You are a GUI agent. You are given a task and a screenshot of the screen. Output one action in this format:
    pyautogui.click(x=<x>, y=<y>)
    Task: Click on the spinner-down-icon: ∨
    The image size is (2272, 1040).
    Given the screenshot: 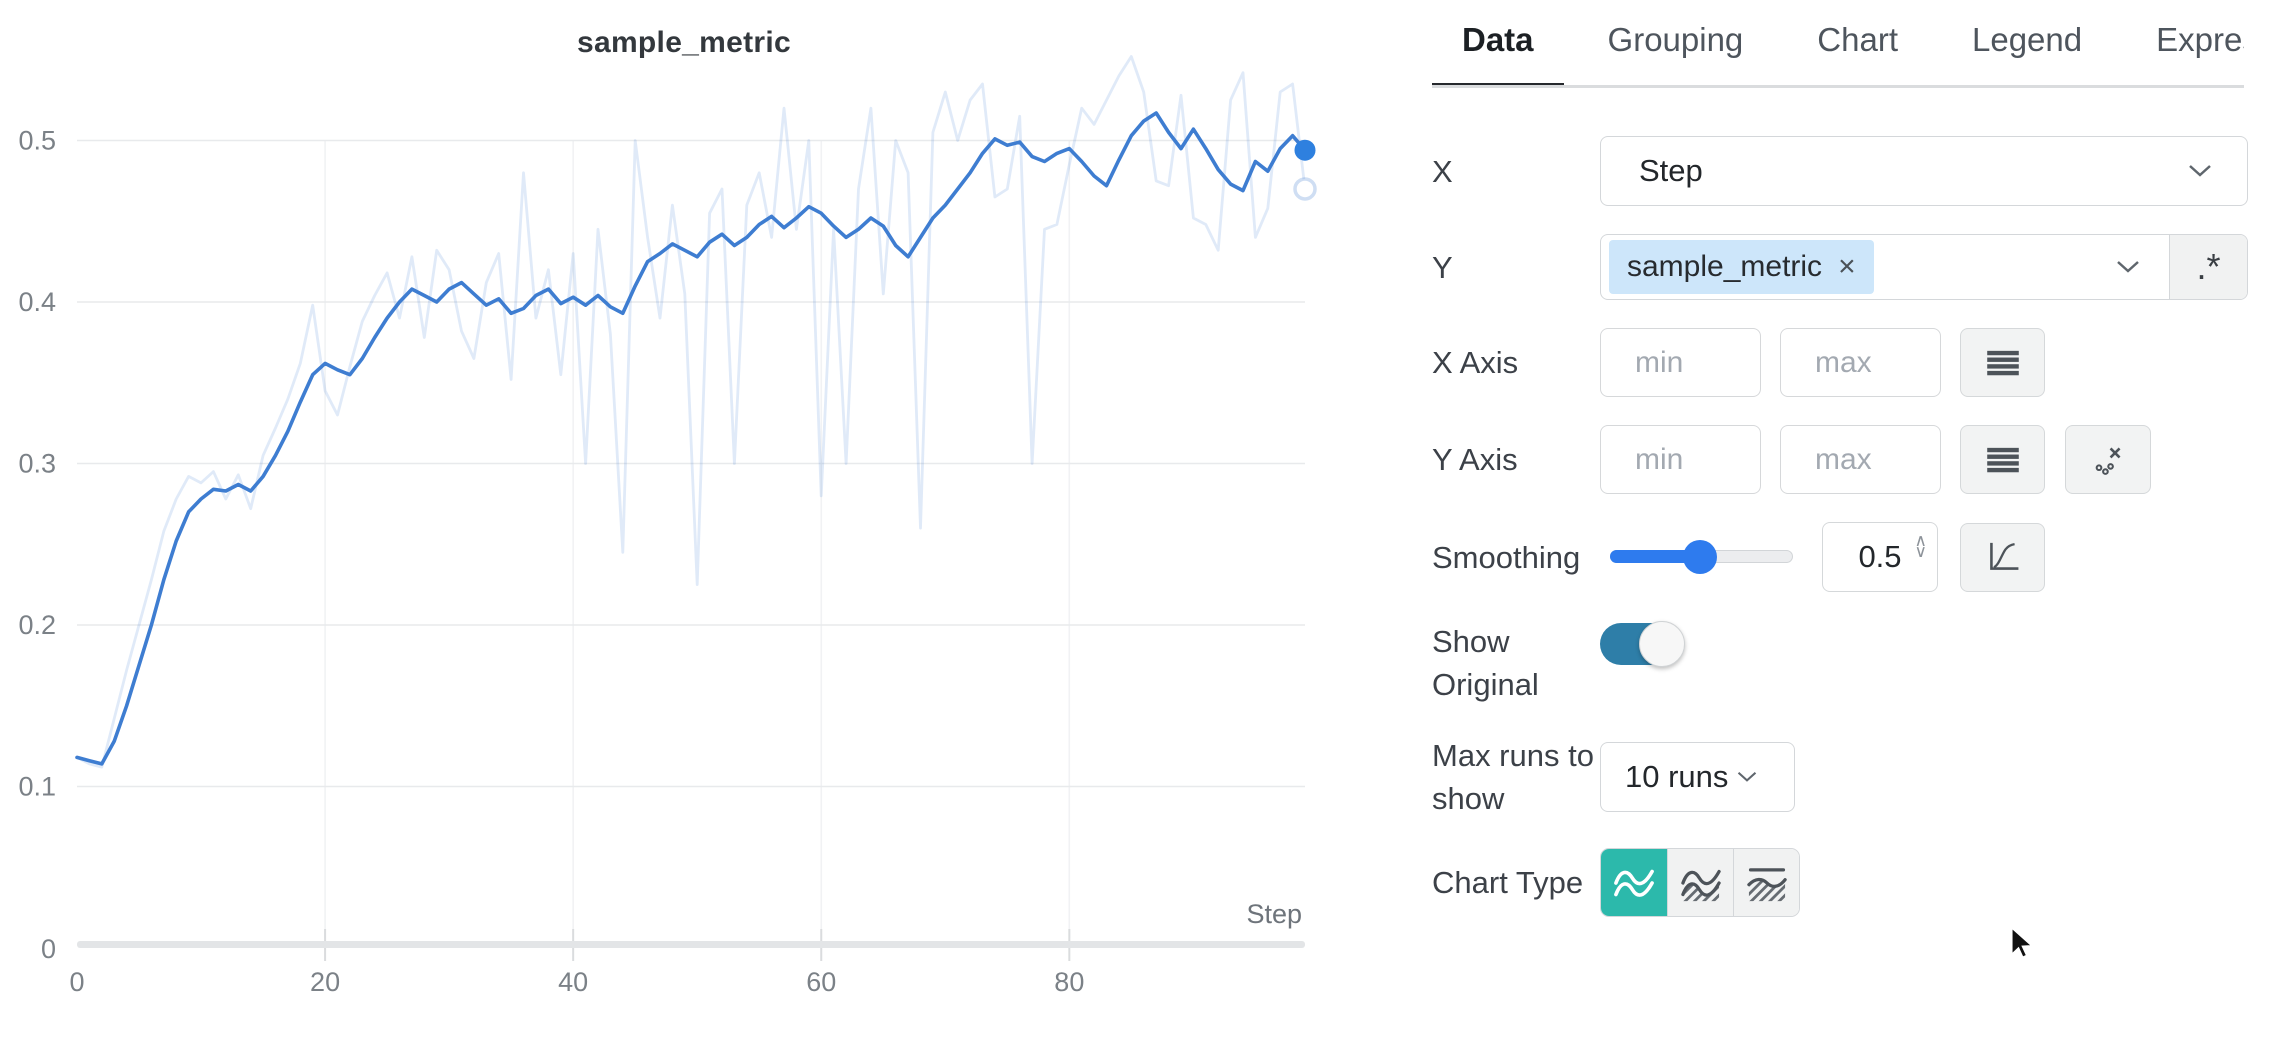 What is the action you would take?
    pyautogui.click(x=1920, y=551)
    